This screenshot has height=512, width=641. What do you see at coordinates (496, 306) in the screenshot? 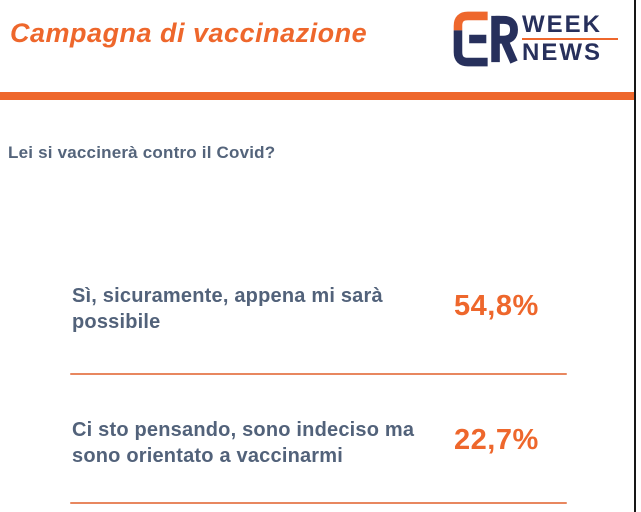
I see `answer-value-1: 54,8%` at bounding box center [496, 306].